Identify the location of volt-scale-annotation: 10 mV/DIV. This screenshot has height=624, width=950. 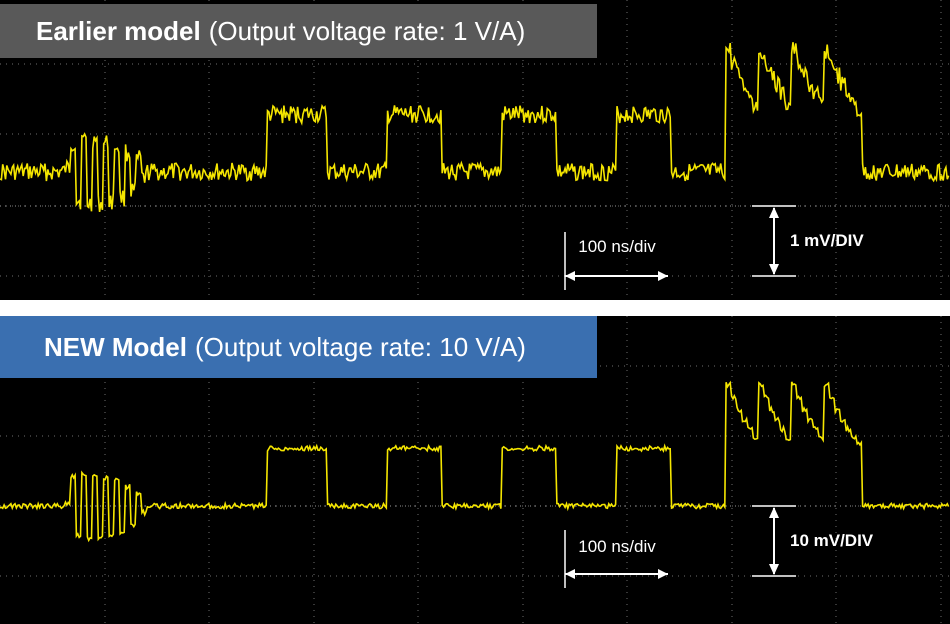
(813, 541).